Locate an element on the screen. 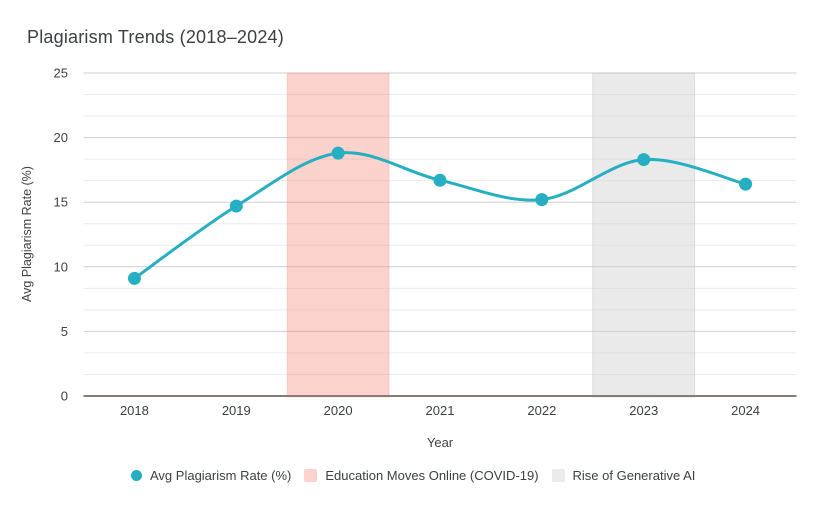  annotation-band-generative-ai is located at coordinates (644, 235).